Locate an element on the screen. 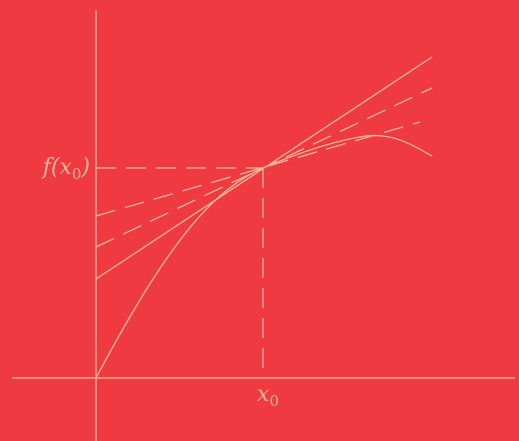  y-value-label: f(x0) is located at coordinates (65, 169).